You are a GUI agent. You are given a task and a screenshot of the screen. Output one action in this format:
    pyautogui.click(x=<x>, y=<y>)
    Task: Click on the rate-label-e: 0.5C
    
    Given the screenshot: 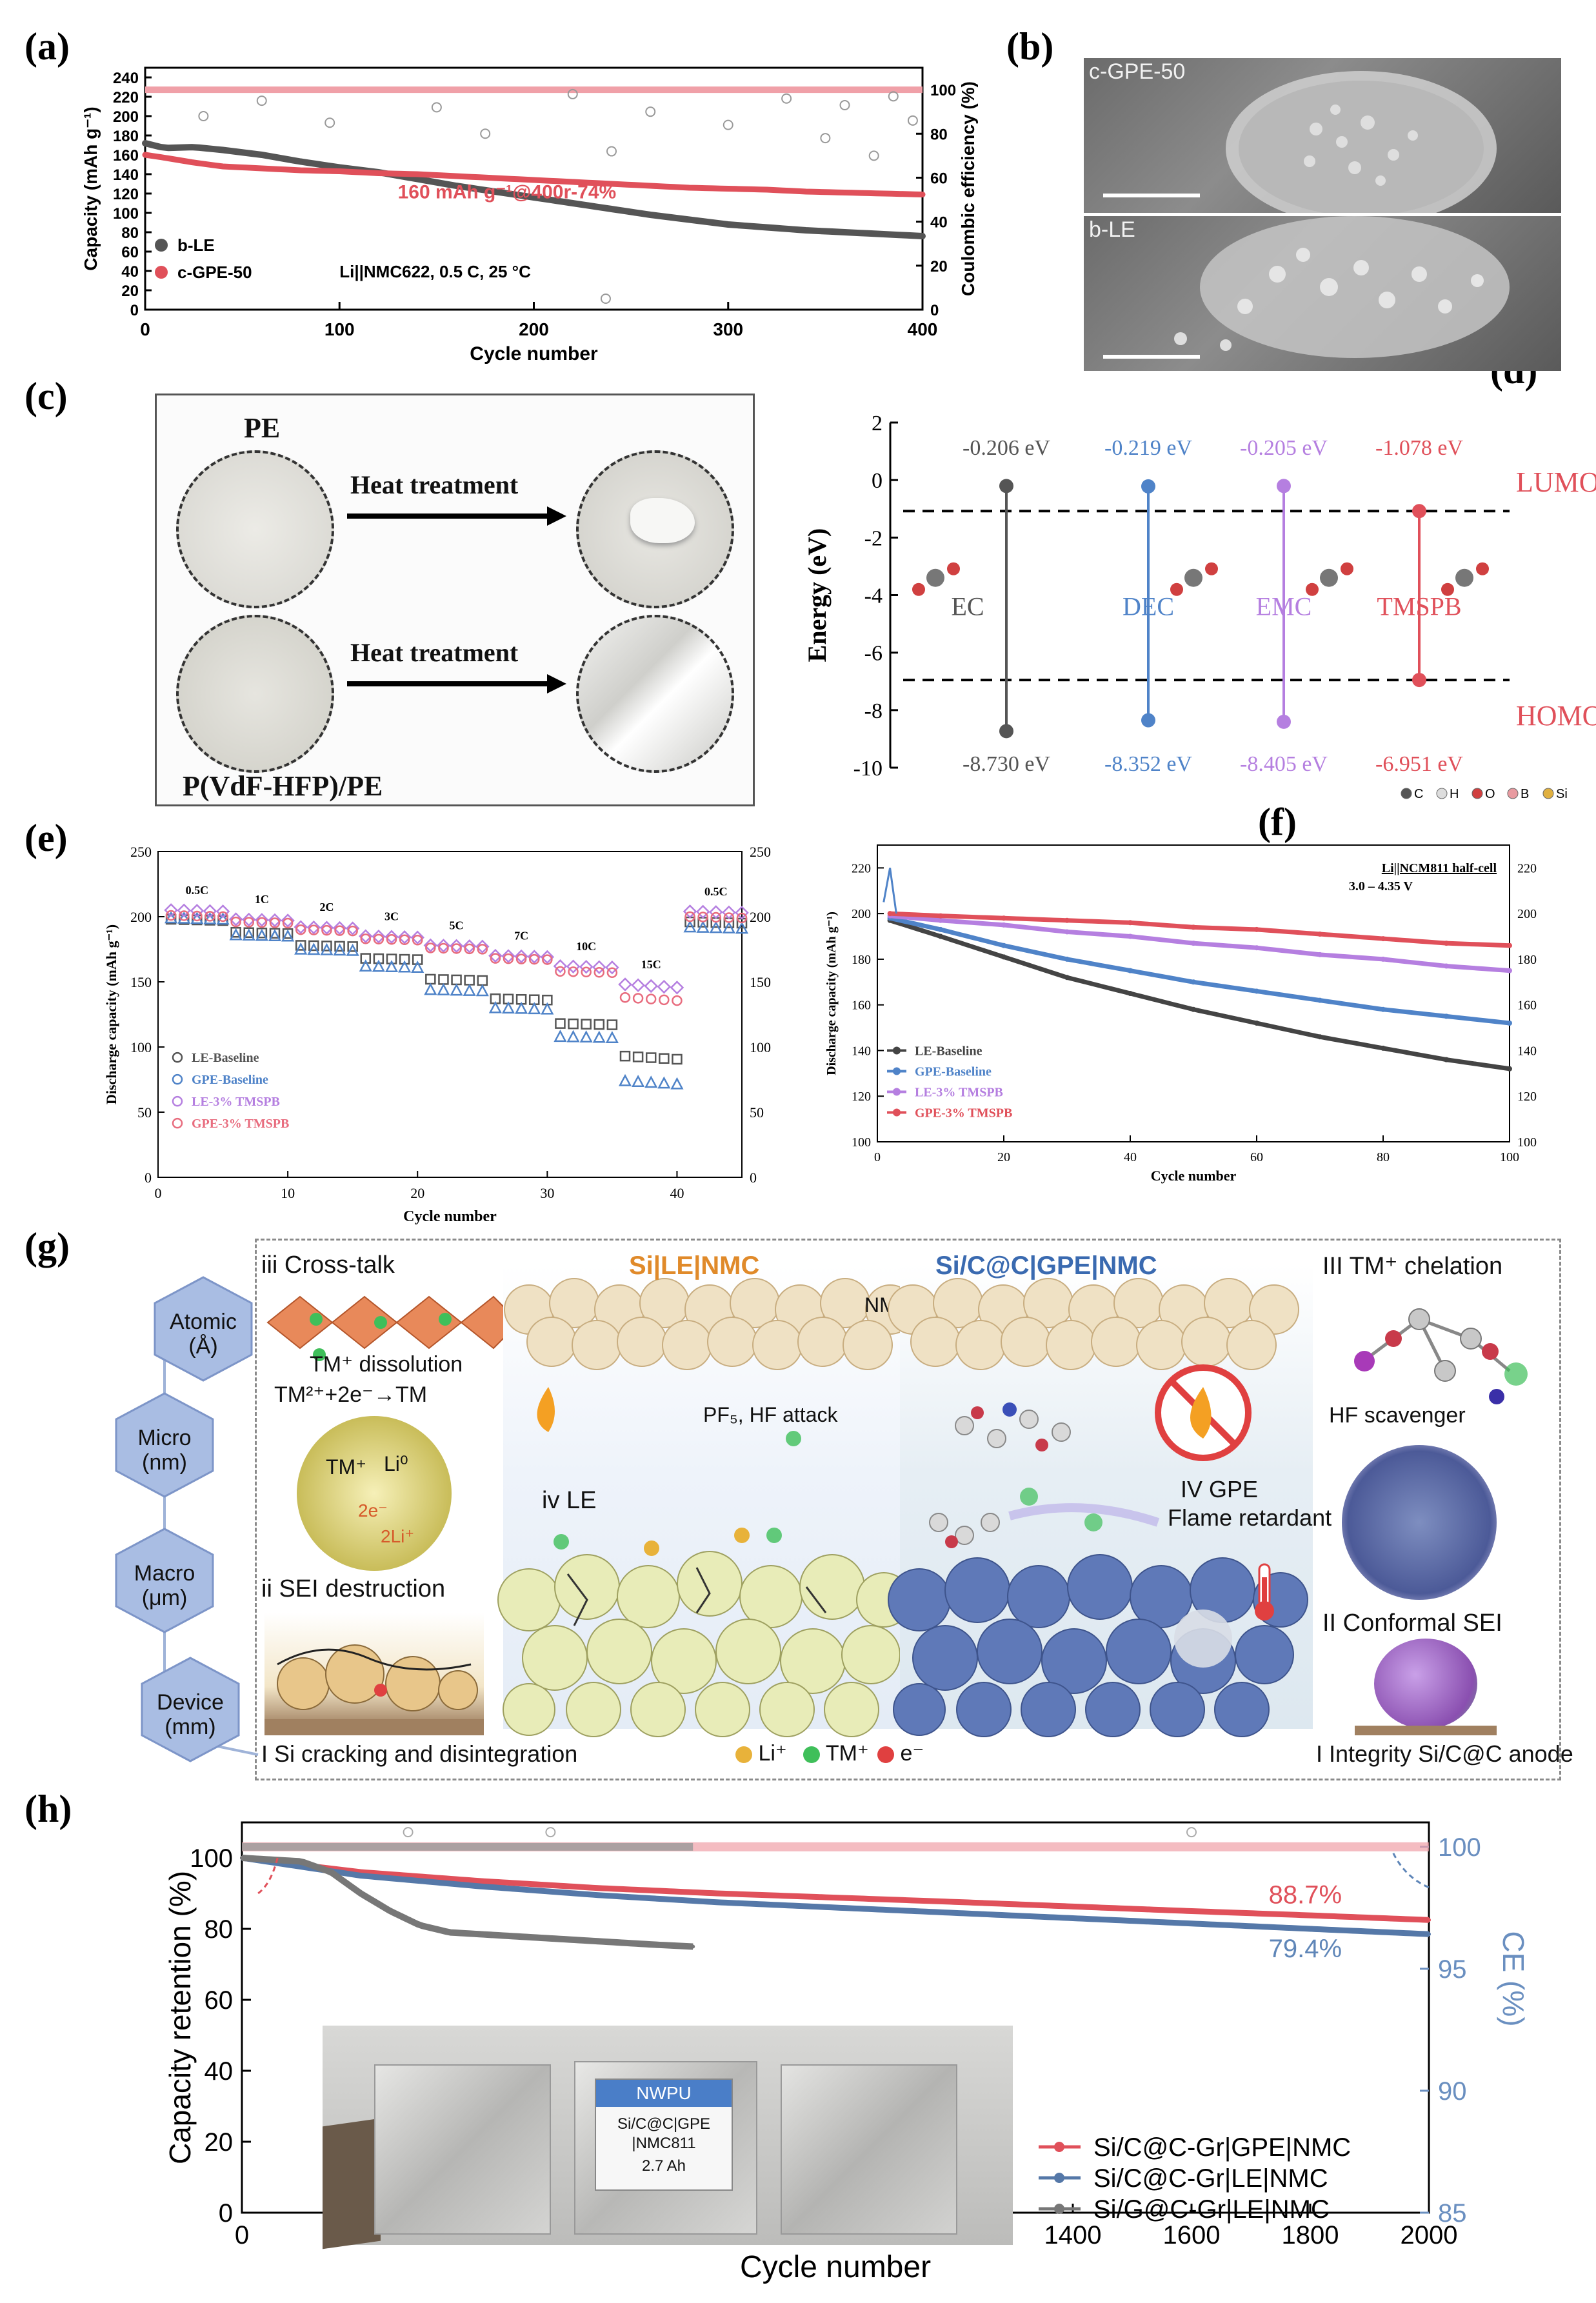 What is the action you would take?
    pyautogui.click(x=197, y=891)
    